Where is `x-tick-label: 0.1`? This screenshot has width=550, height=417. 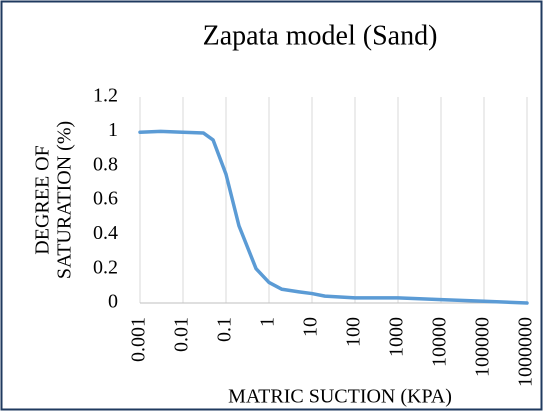
x-tick-label: 0.1 is located at coordinates (225, 329).